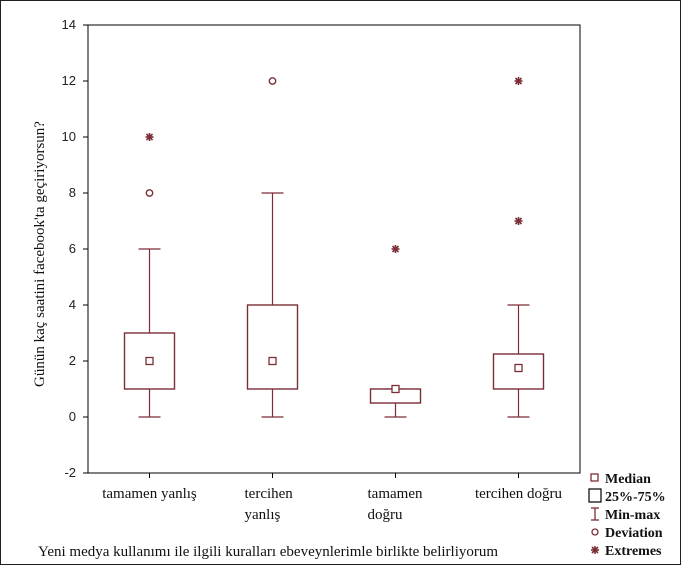  Describe the element at coordinates (69, 80) in the screenshot. I see `y-tick-label: 12` at that location.